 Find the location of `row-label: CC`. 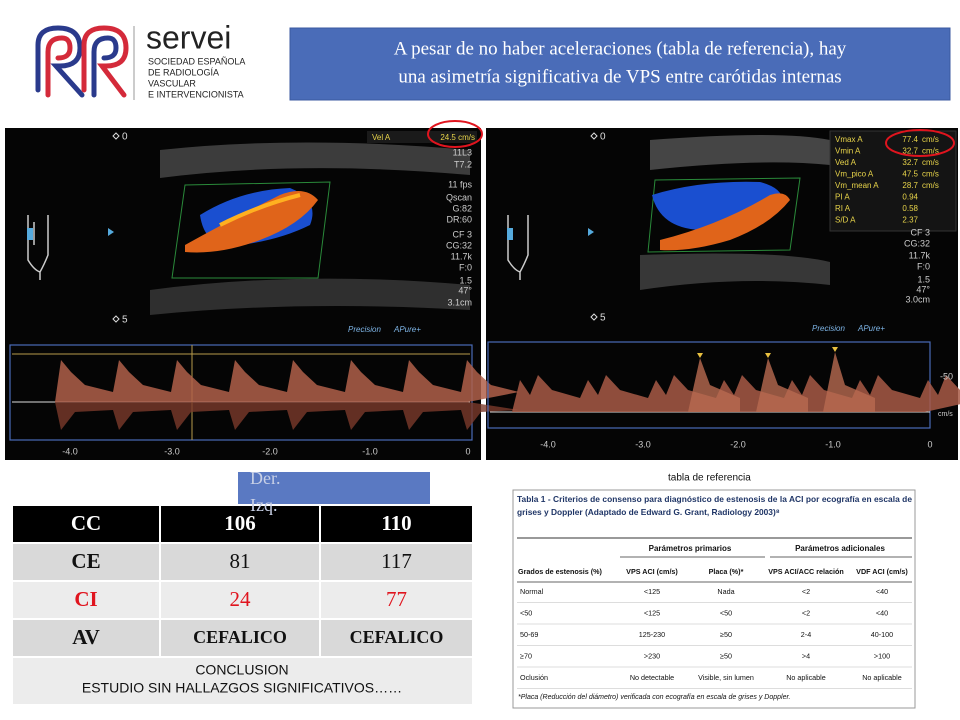

row-label: CC is located at coordinates (86, 523).